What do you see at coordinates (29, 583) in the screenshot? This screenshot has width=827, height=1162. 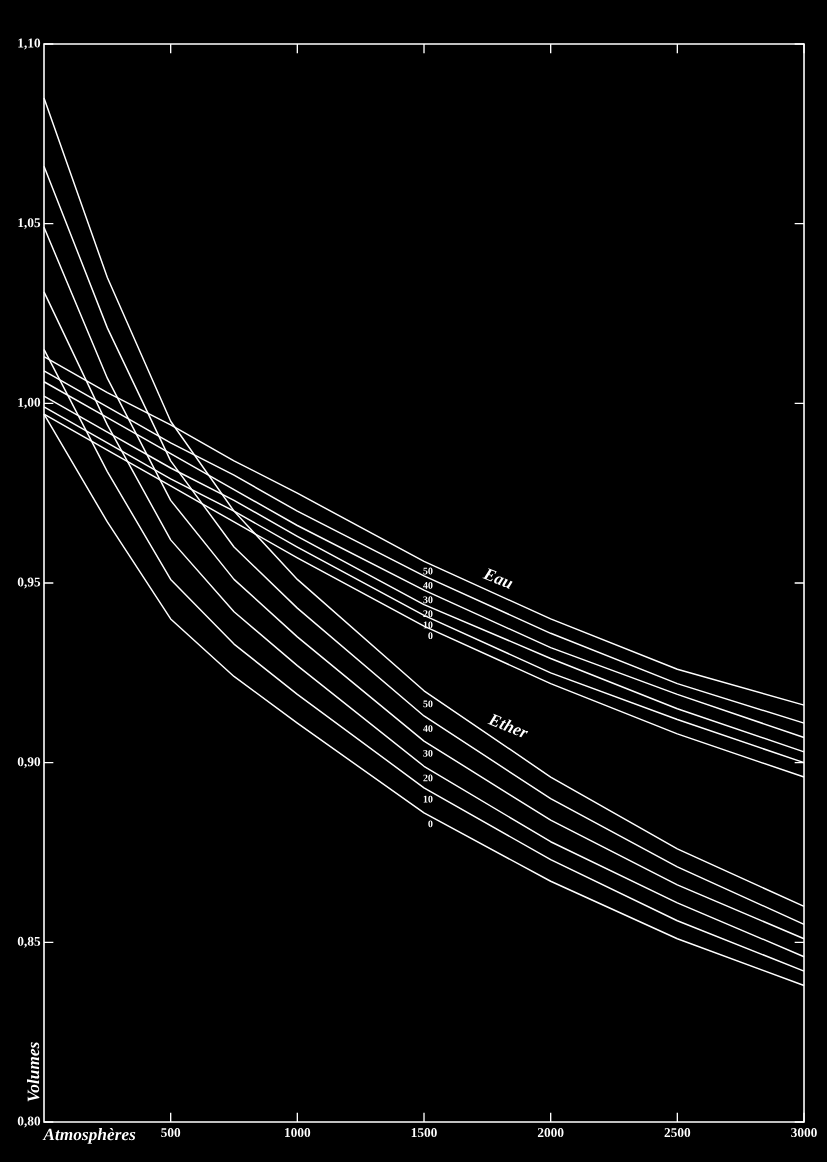 I see `y-tick-label: 0,95` at bounding box center [29, 583].